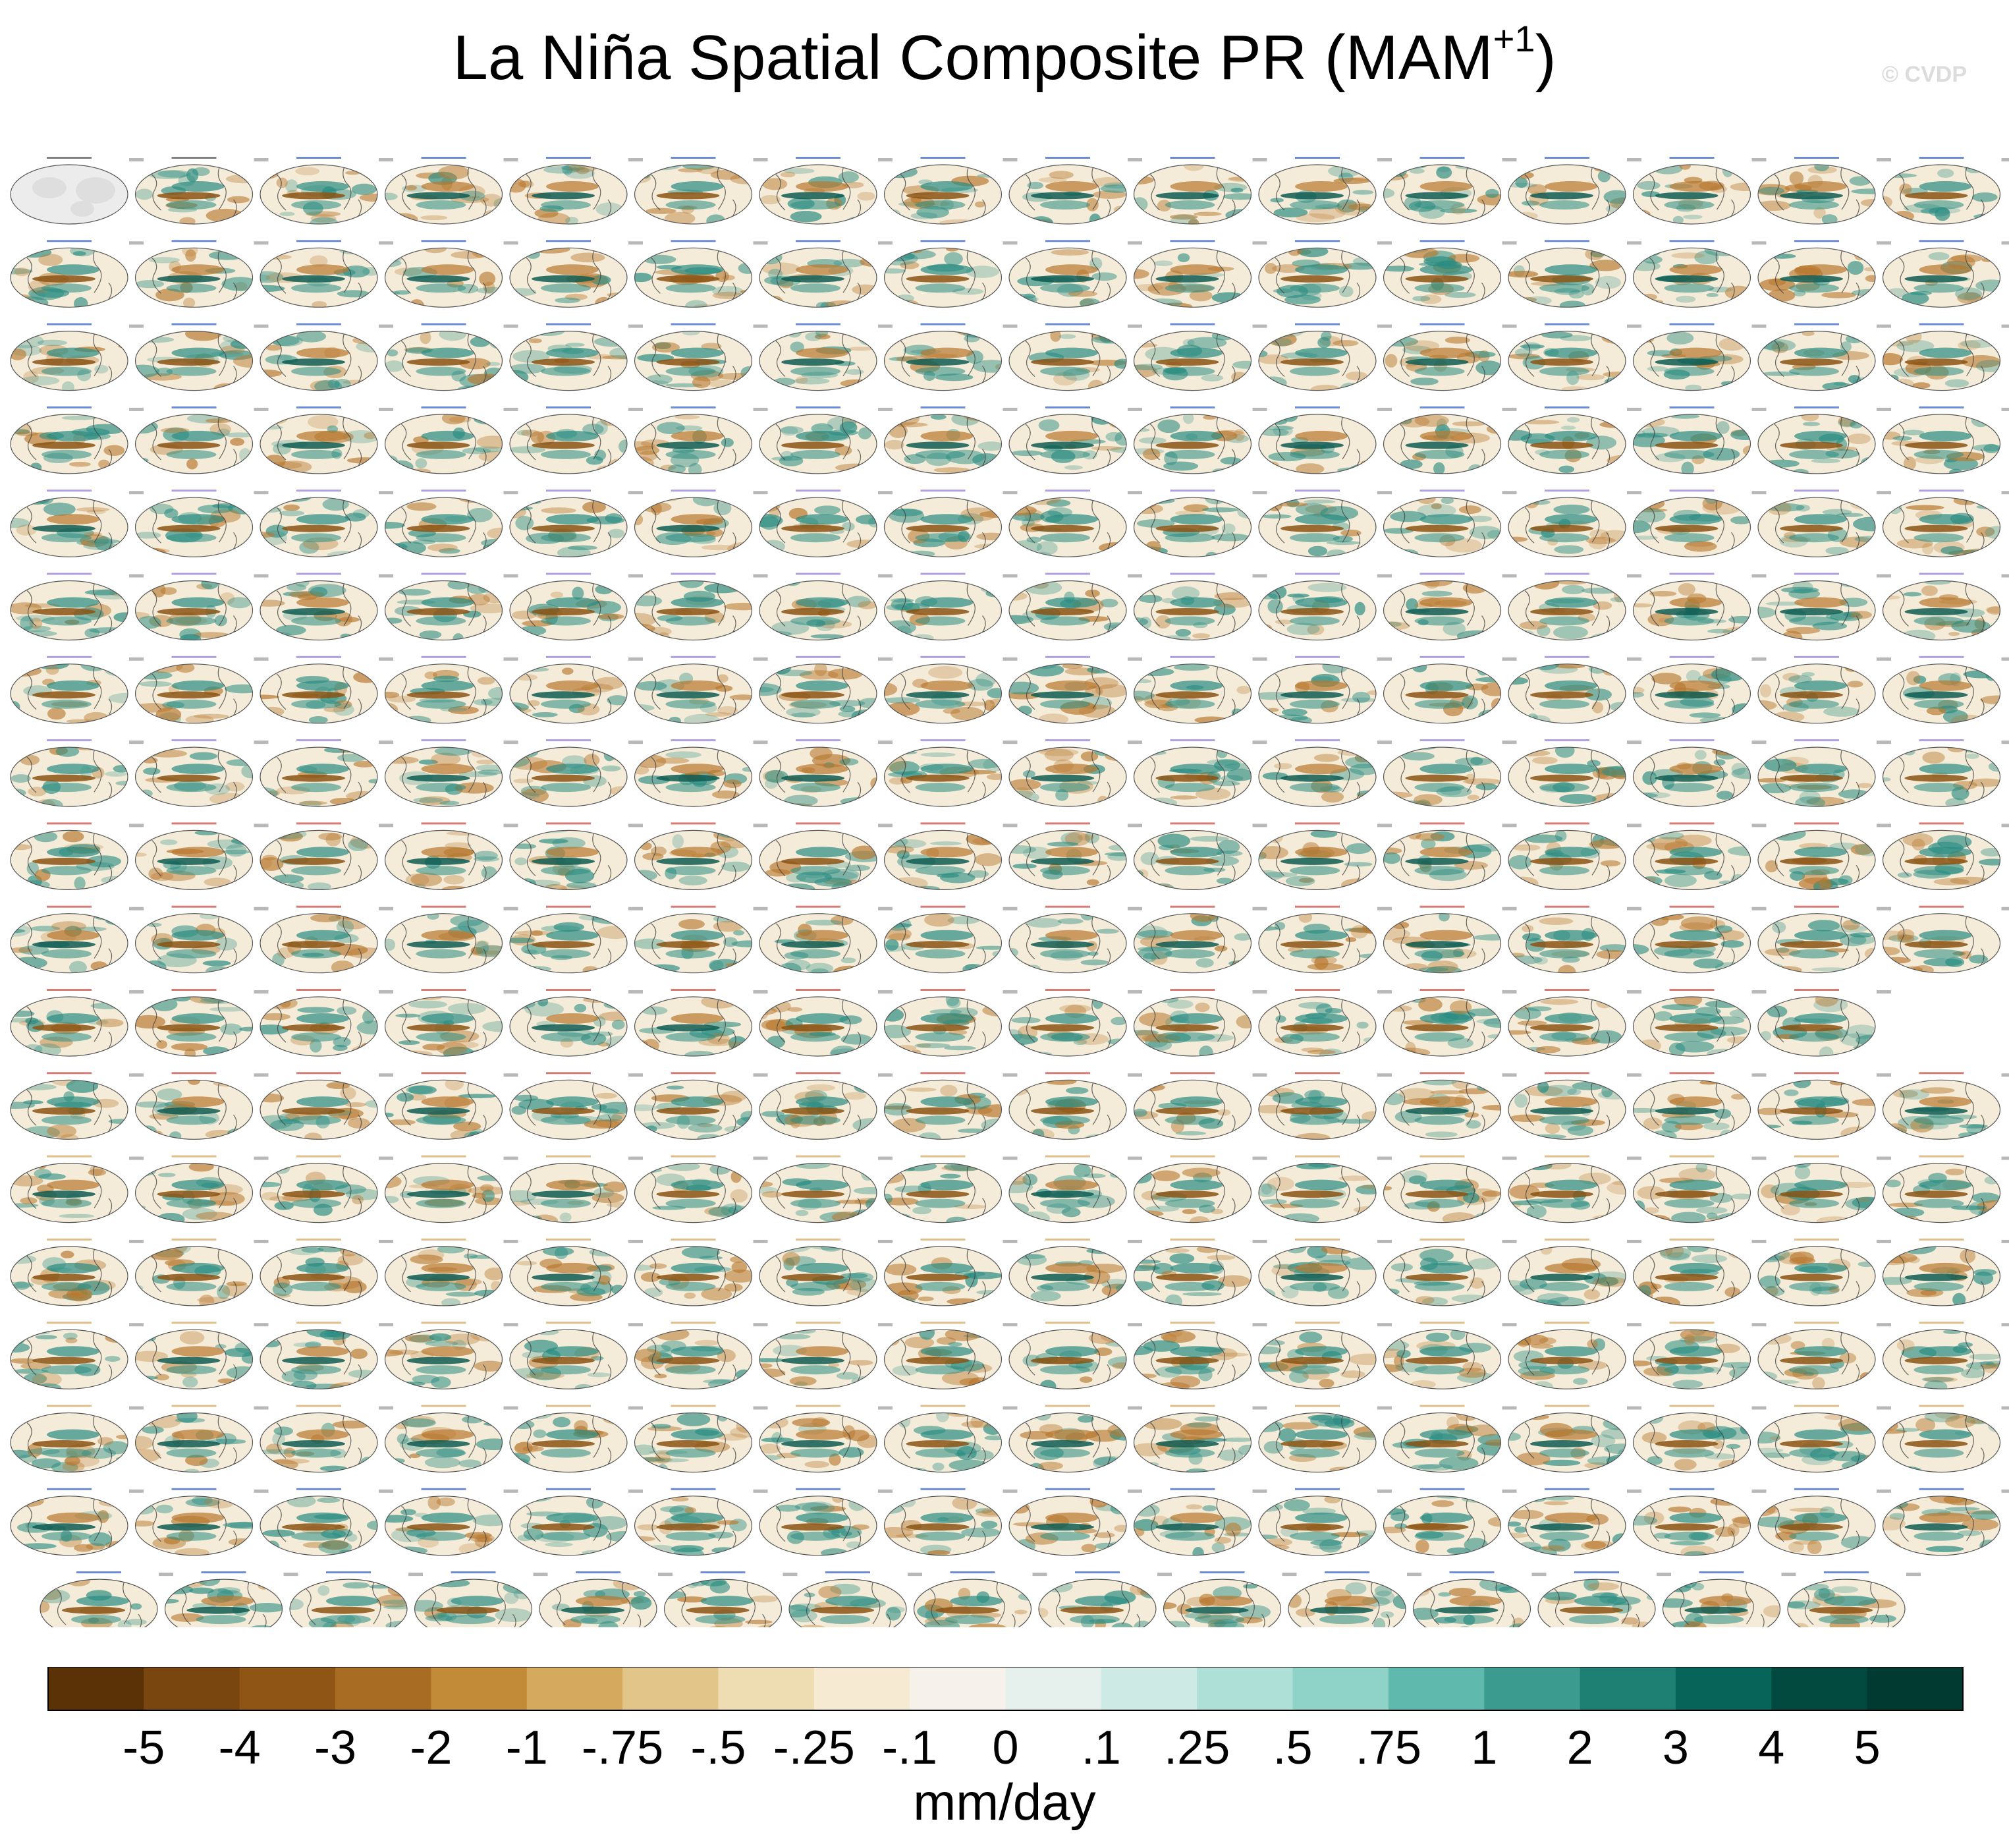 The width and height of the screenshot is (2009, 1848). I want to click on title-close: ), so click(1545, 57).